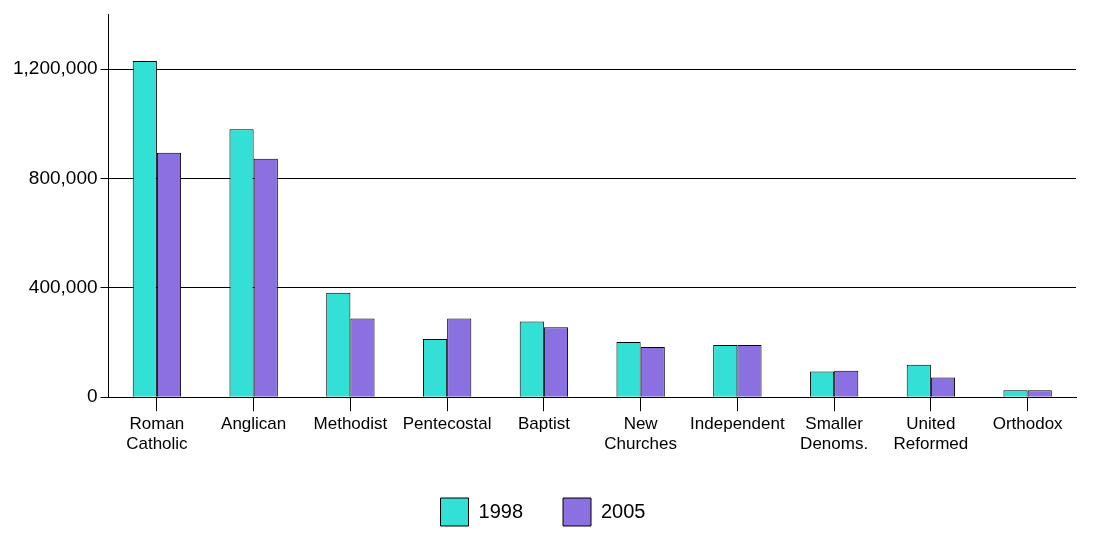 The image size is (1096, 536). Describe the element at coordinates (501, 510) in the screenshot. I see `legend-label: 1998` at that location.